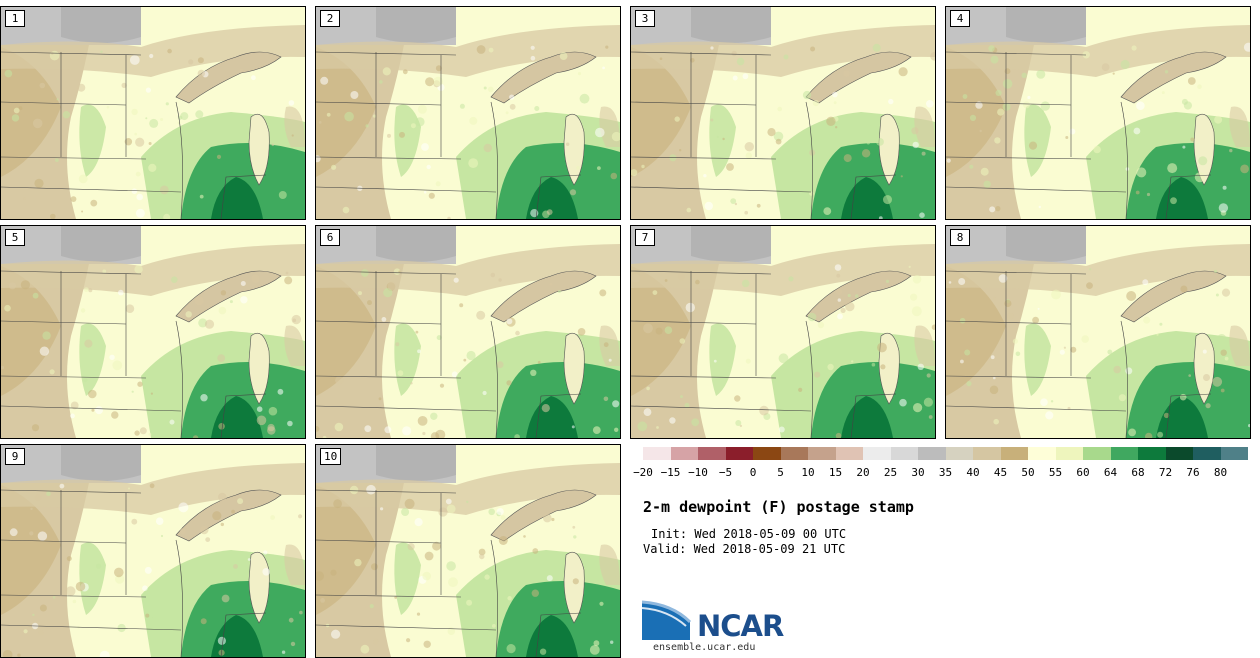  What do you see at coordinates (1000, 472) in the screenshot?
I see `colorbar-tick-label: 45` at bounding box center [1000, 472].